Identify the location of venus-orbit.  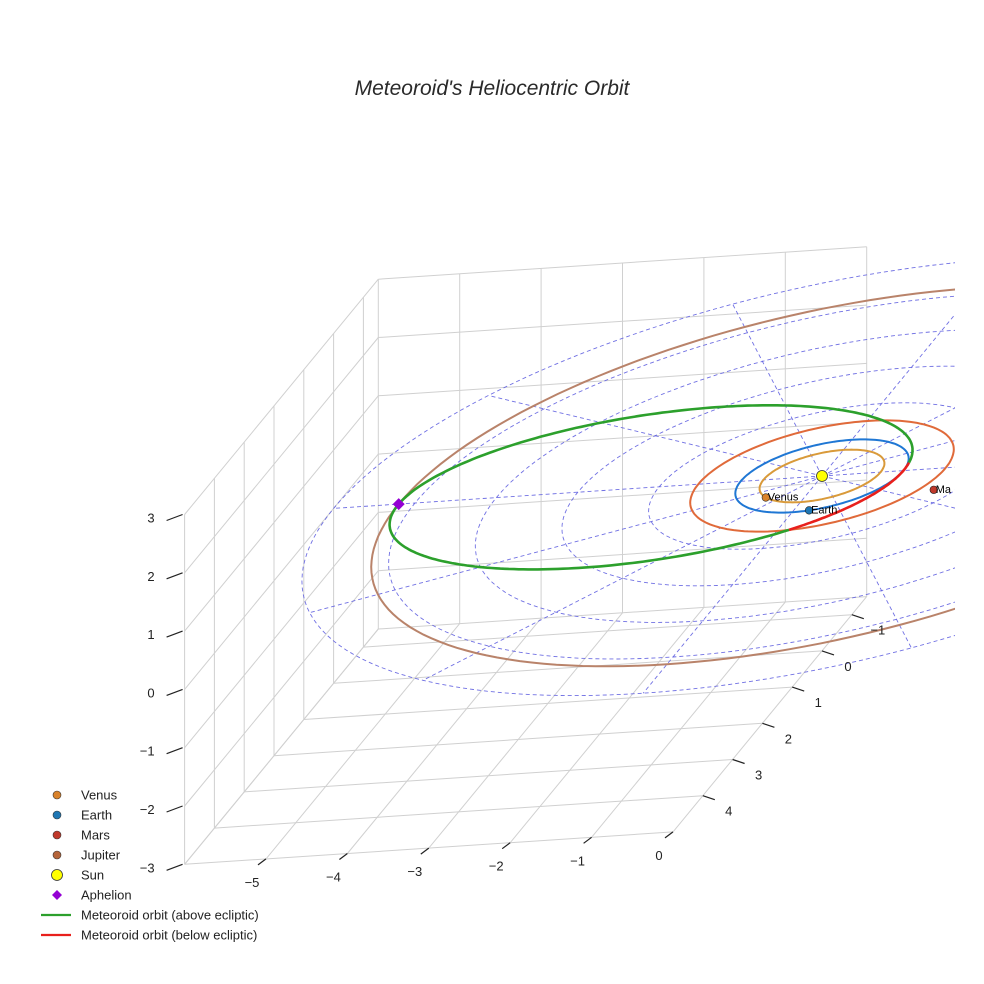
(822, 476).